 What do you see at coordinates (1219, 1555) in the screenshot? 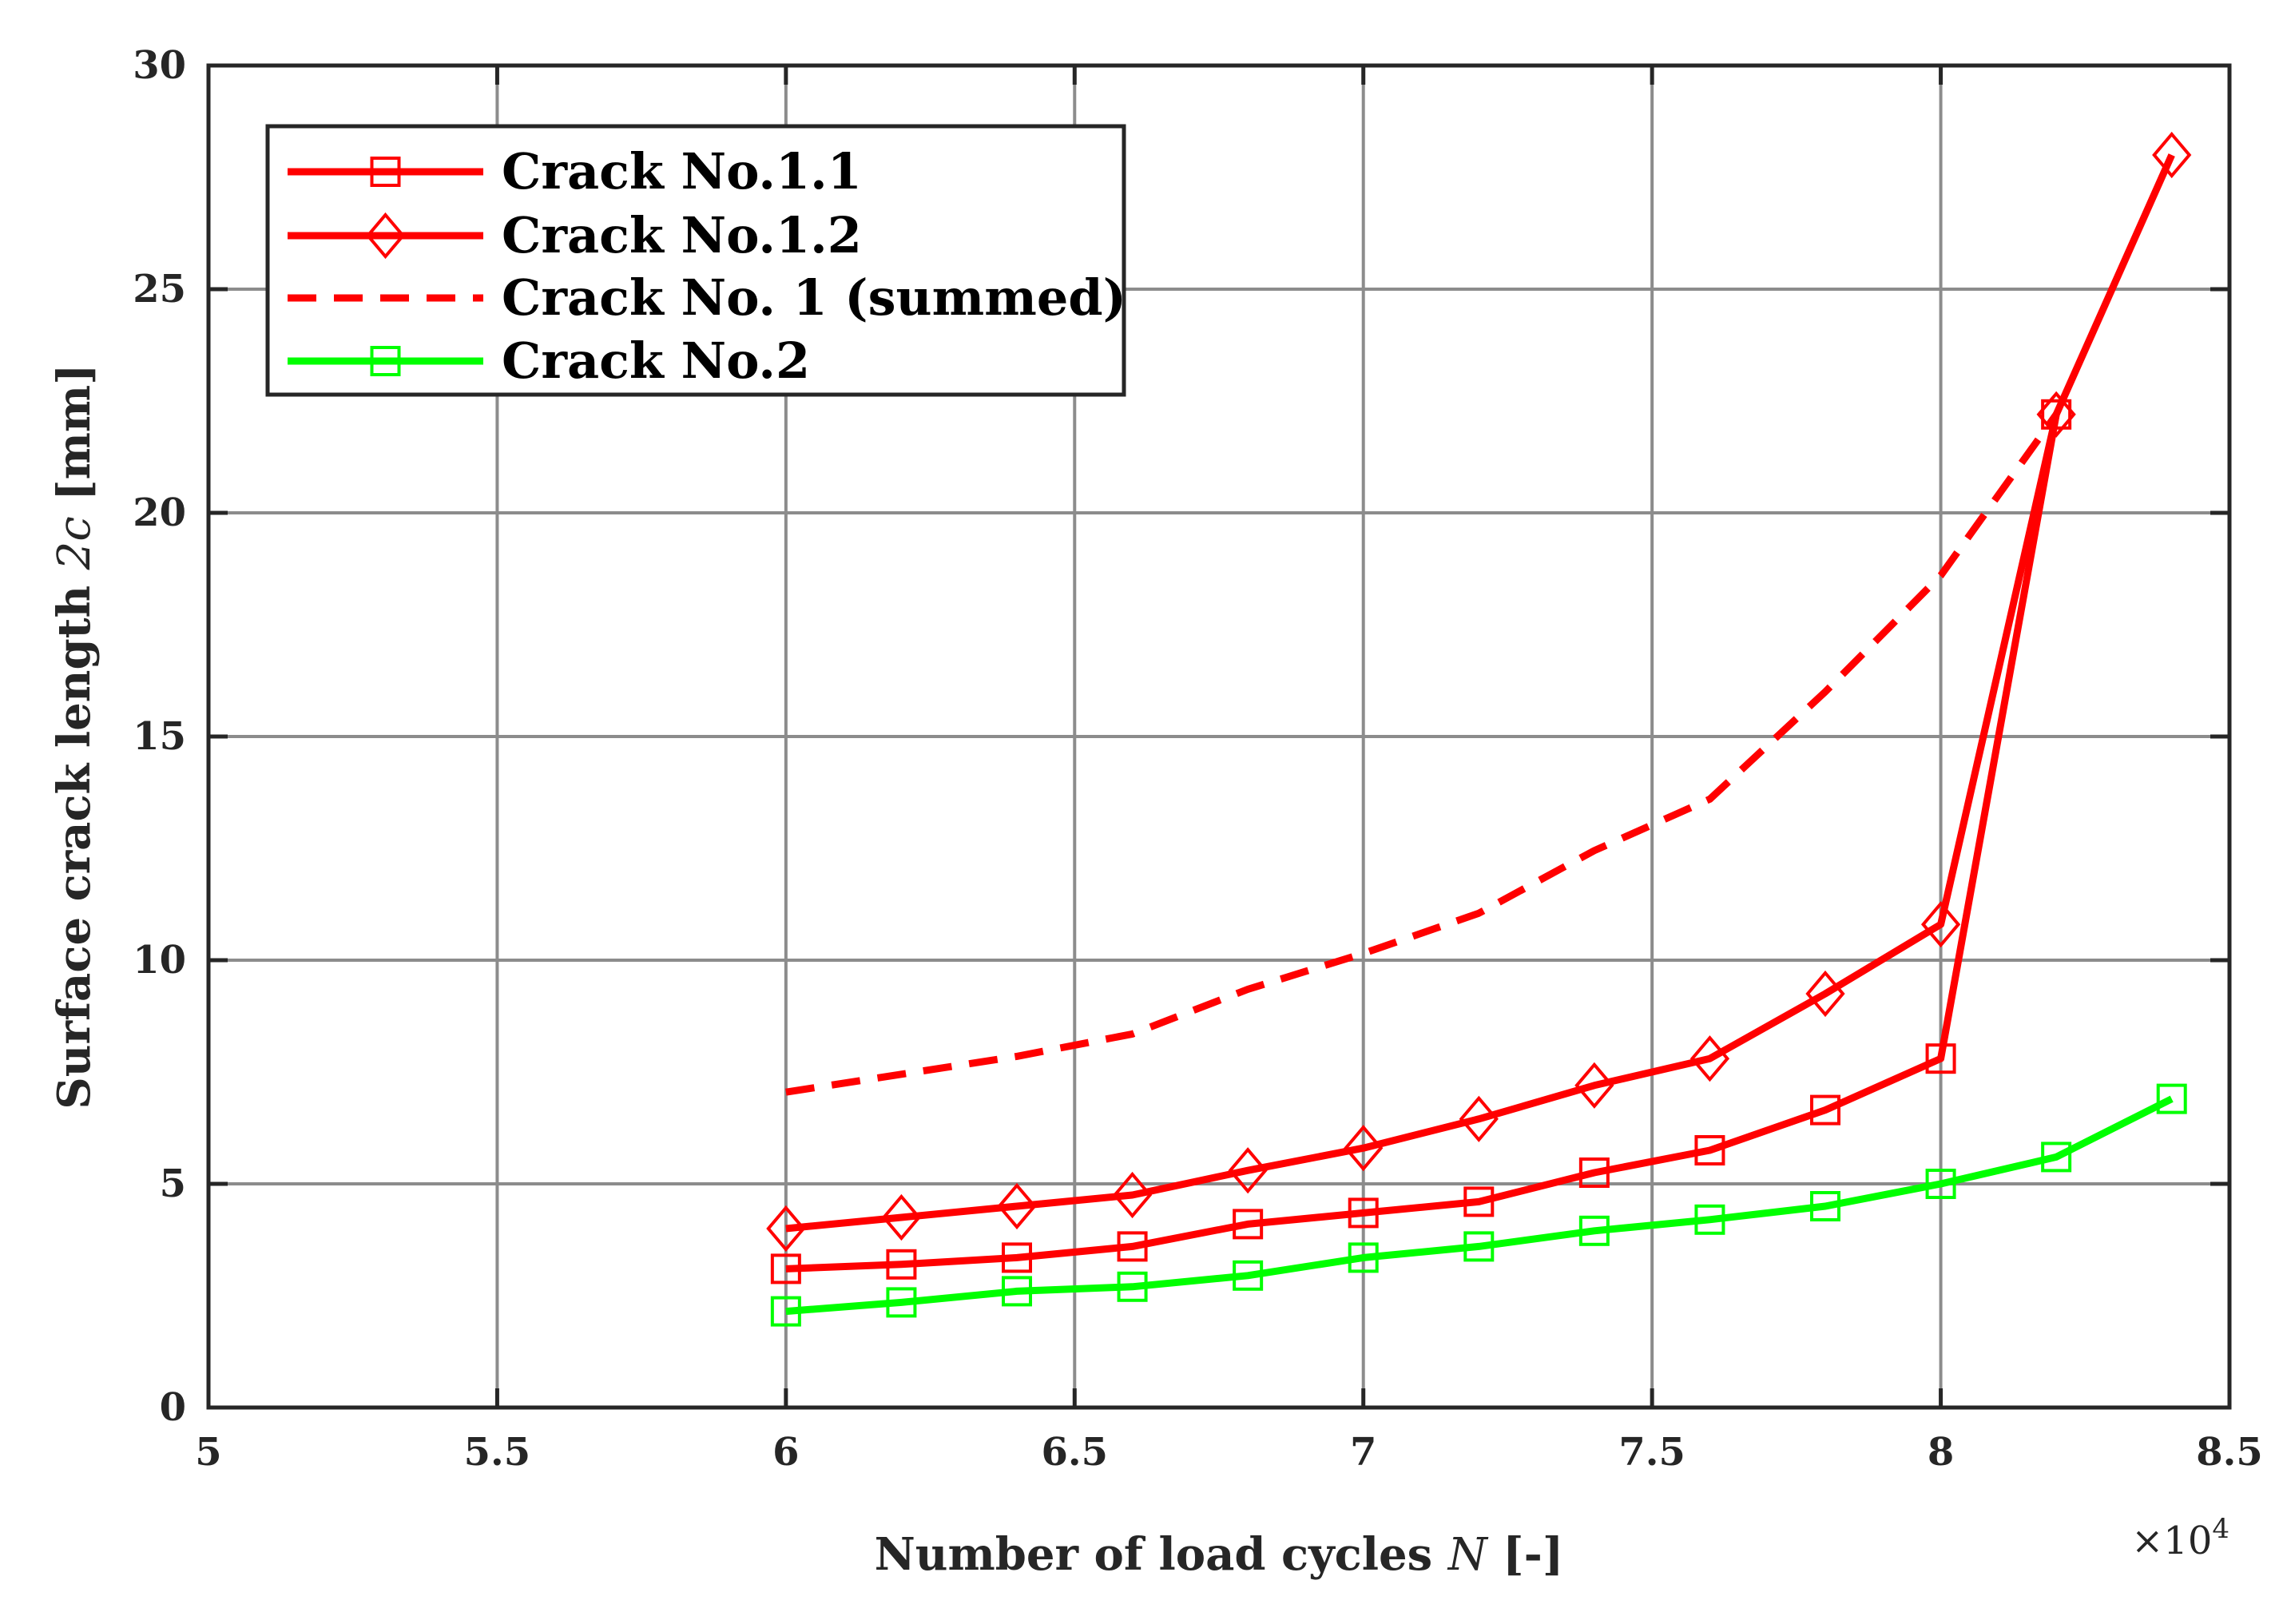
I see `x-axis-label: Number of load cycles N [-]` at bounding box center [1219, 1555].